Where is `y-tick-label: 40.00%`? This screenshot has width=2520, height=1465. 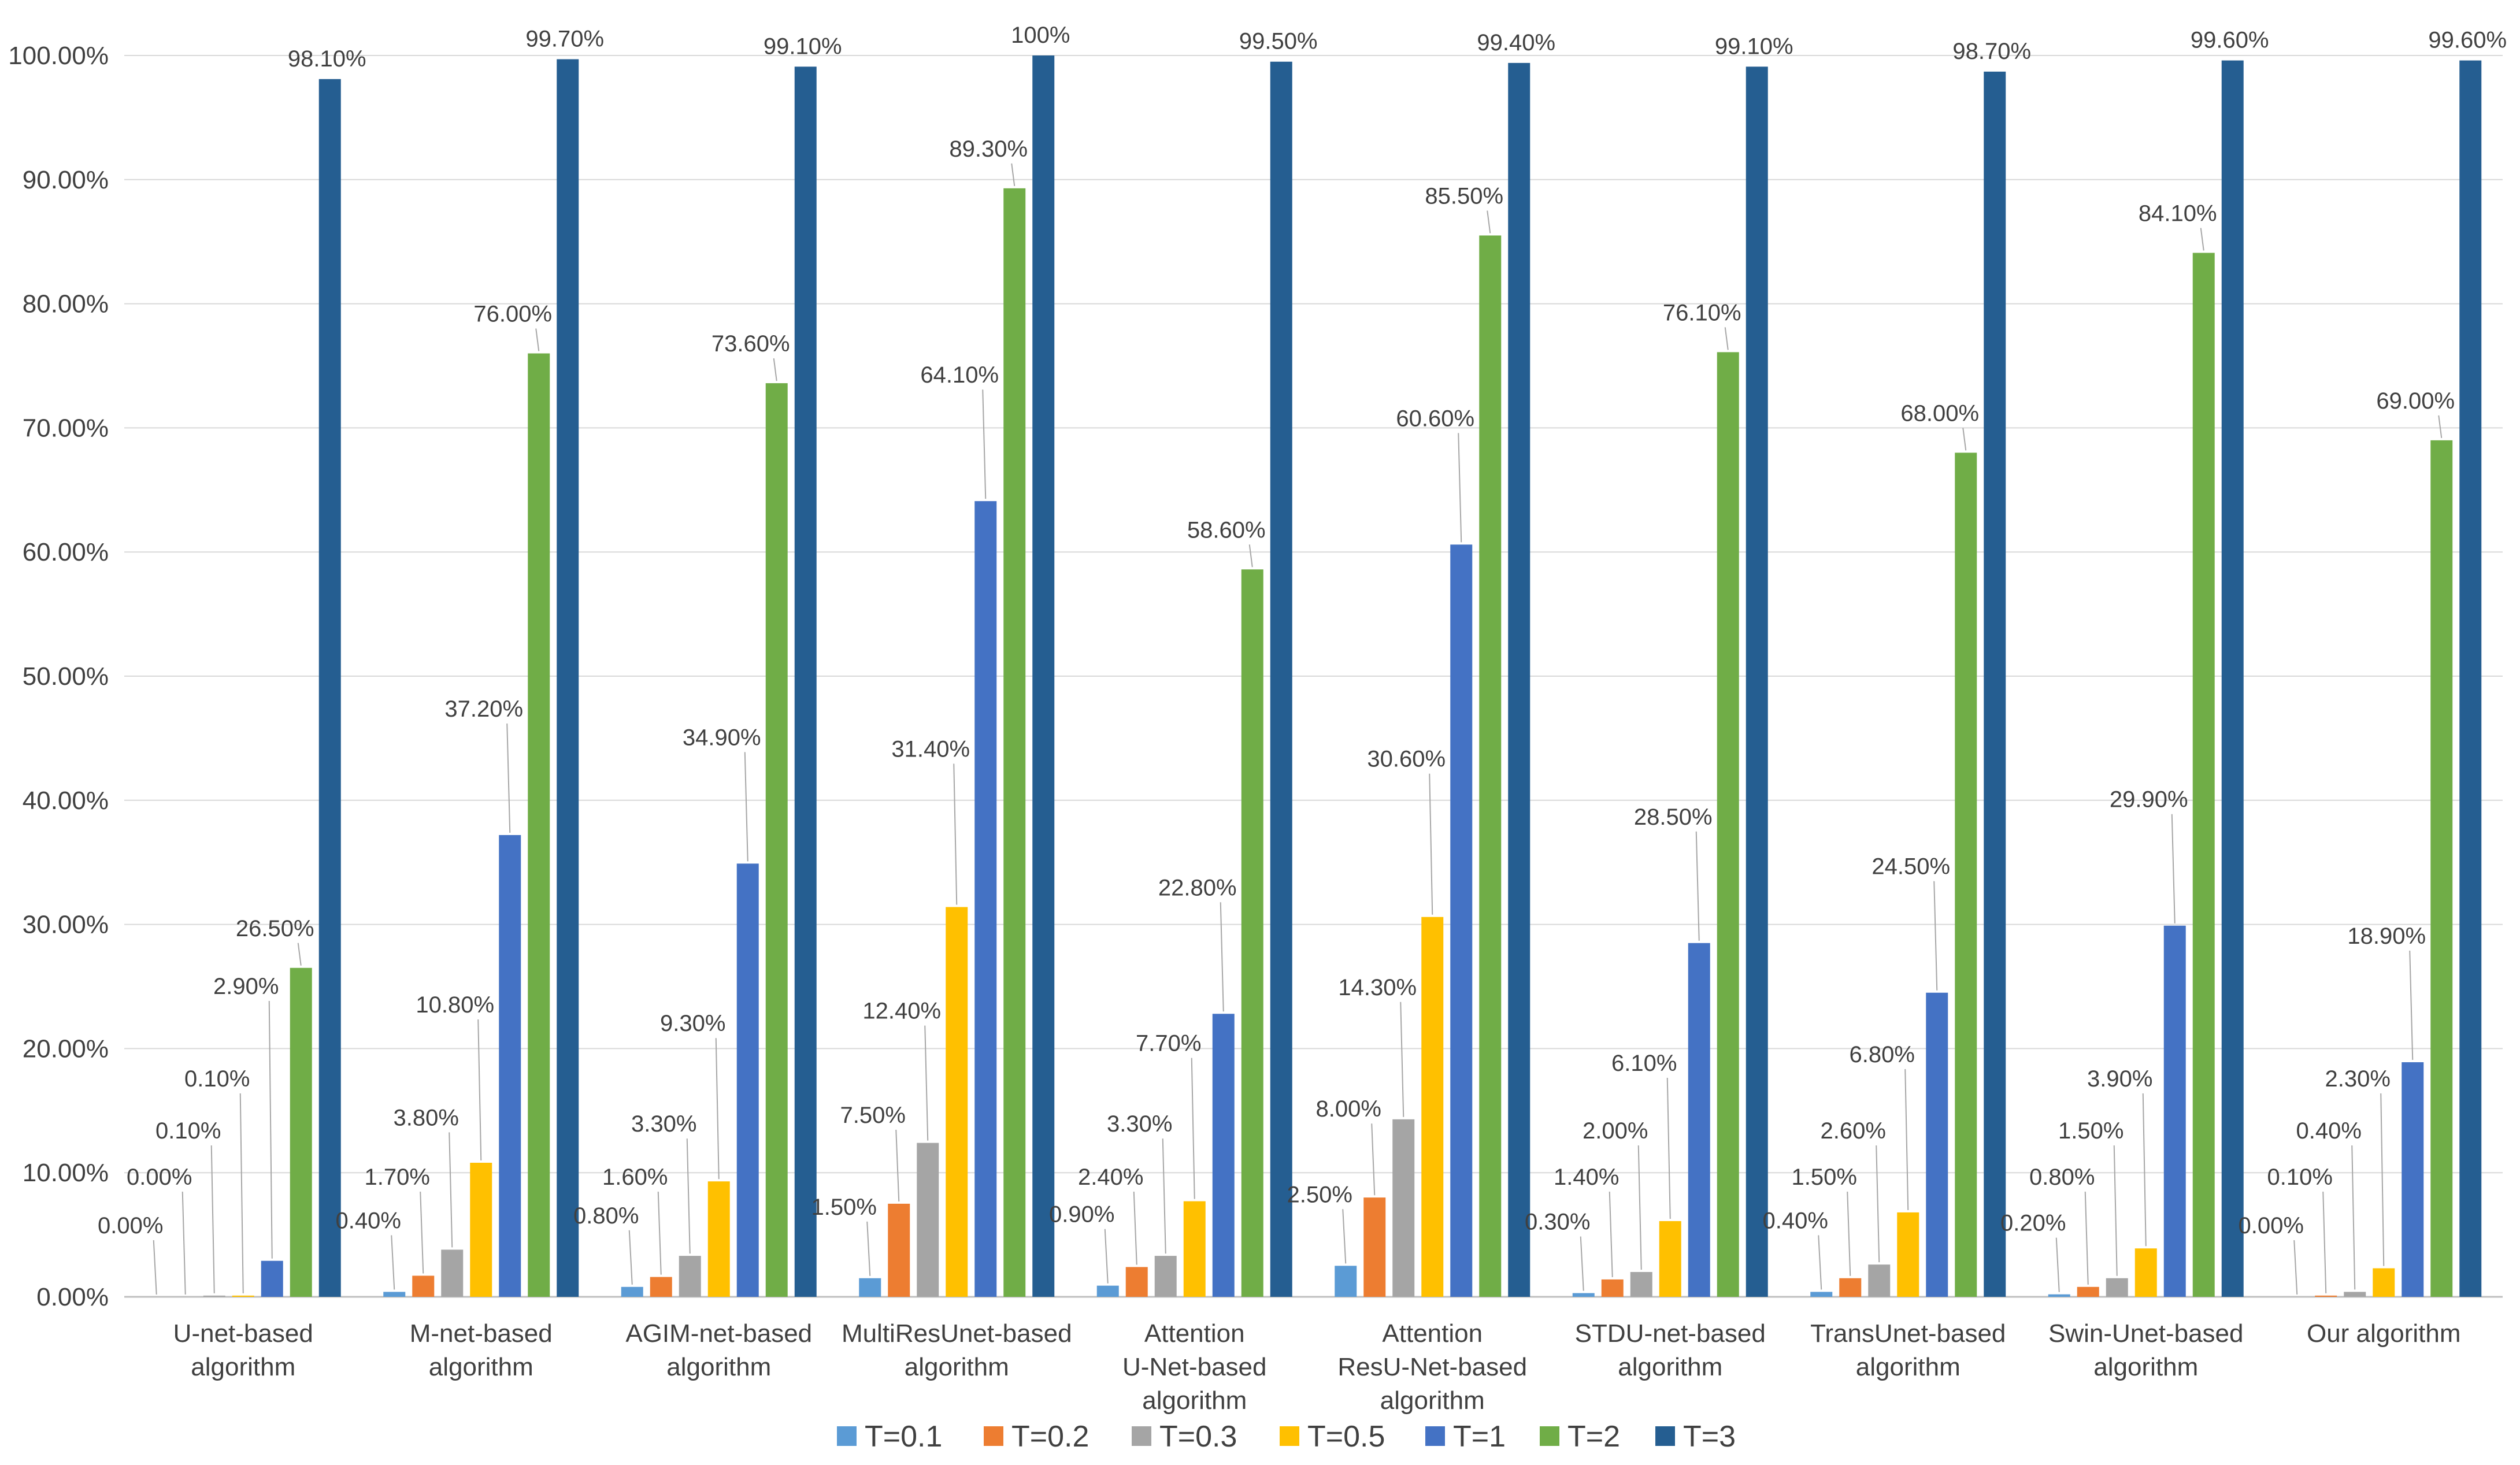
y-tick-label: 40.00% is located at coordinates (66, 801).